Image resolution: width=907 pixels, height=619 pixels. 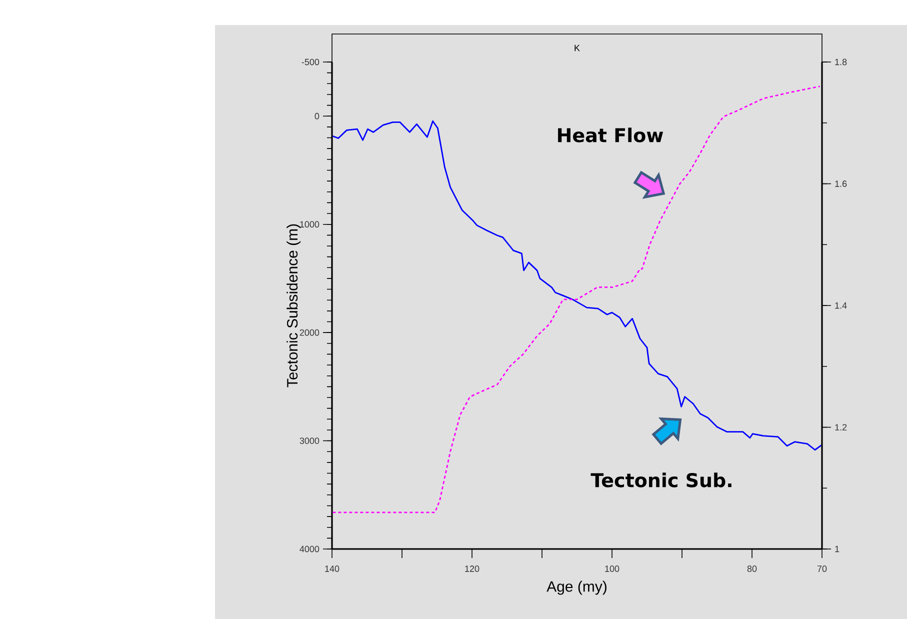 I want to click on y-axis-title: Tectonic Subsidence (m), so click(x=293, y=306).